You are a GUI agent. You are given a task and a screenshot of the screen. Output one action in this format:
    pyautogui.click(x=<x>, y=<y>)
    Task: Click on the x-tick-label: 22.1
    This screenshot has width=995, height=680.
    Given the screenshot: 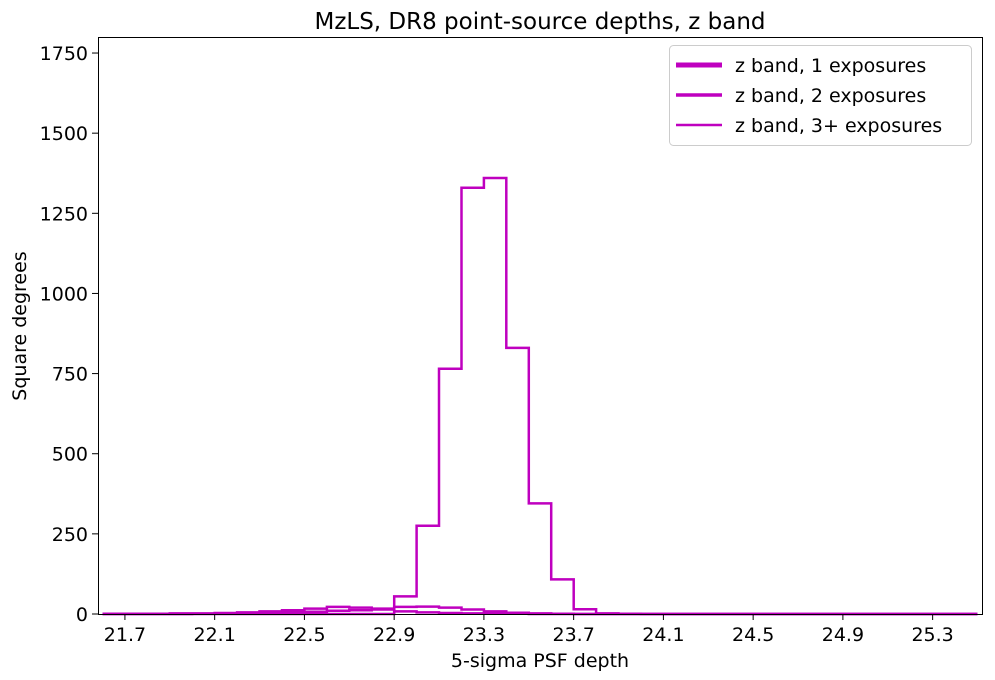 What is the action you would take?
    pyautogui.click(x=215, y=635)
    